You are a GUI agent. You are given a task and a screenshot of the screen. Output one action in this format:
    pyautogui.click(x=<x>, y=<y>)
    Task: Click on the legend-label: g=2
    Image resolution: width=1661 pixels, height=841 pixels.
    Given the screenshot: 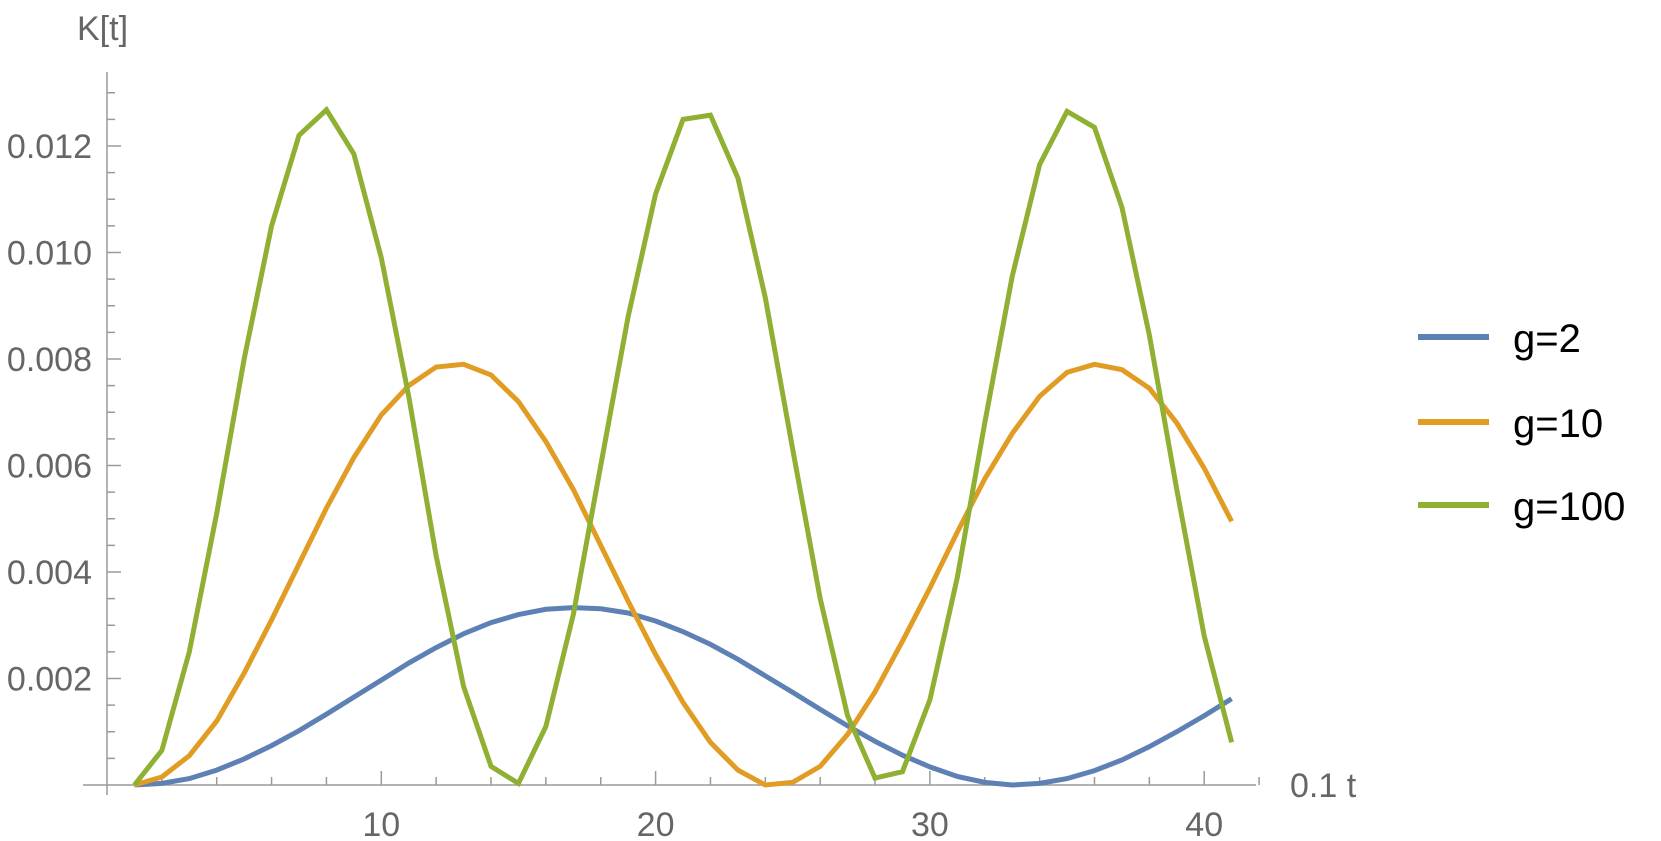 What is the action you would take?
    pyautogui.click(x=1547, y=339)
    